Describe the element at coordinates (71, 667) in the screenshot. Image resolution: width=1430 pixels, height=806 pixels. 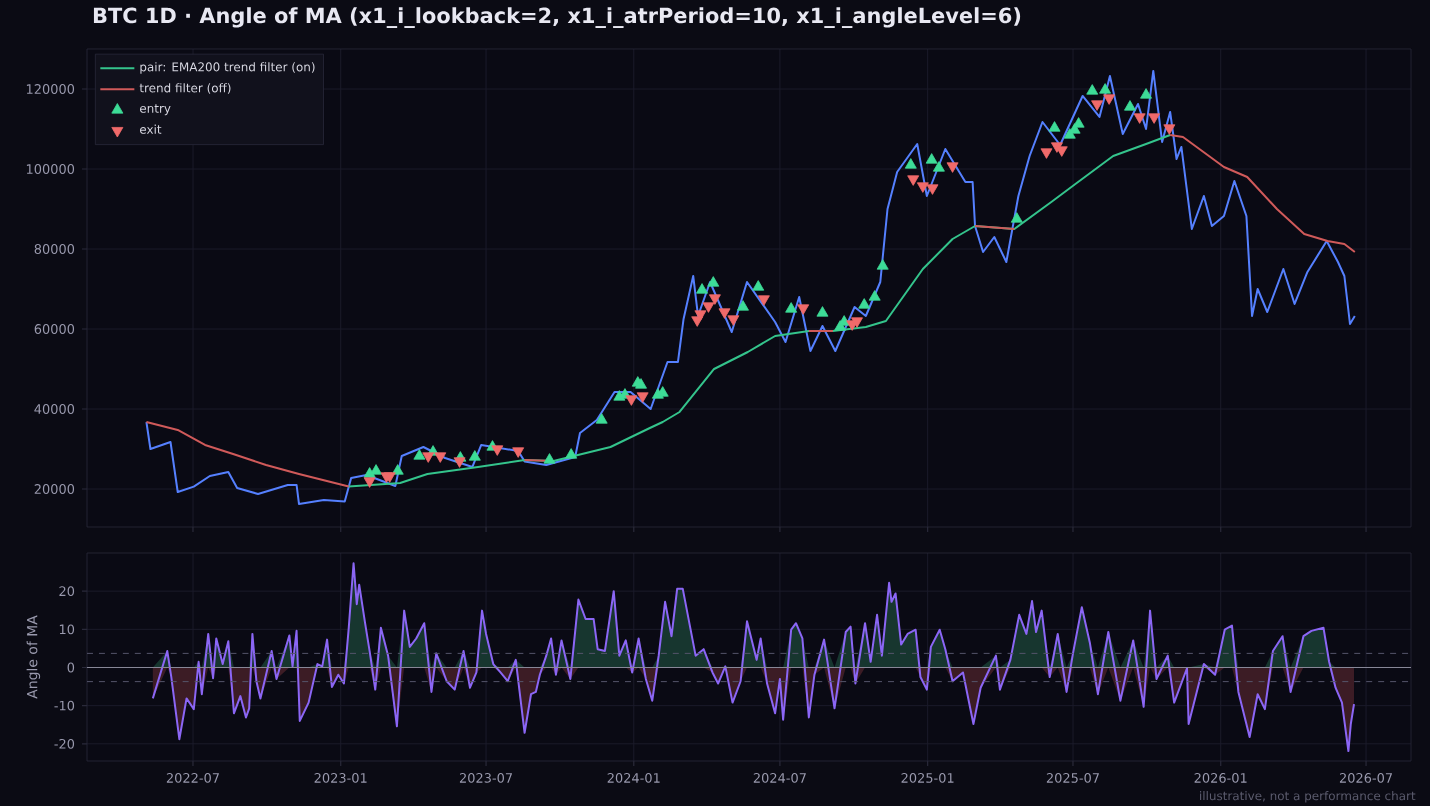
I see `y-tick-label: 0` at that location.